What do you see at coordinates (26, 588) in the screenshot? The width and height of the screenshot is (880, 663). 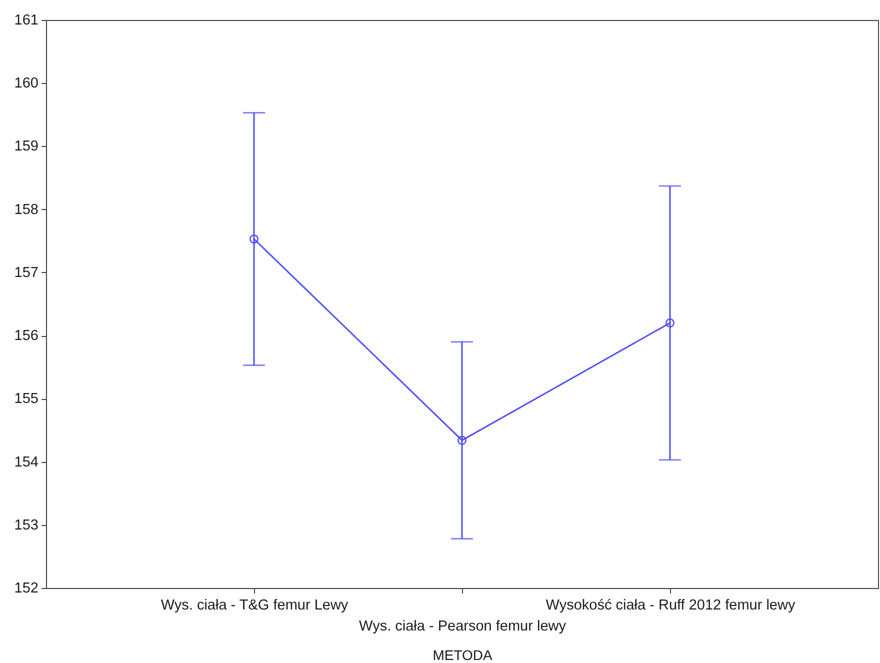 I see `y-tick-label: 152` at bounding box center [26, 588].